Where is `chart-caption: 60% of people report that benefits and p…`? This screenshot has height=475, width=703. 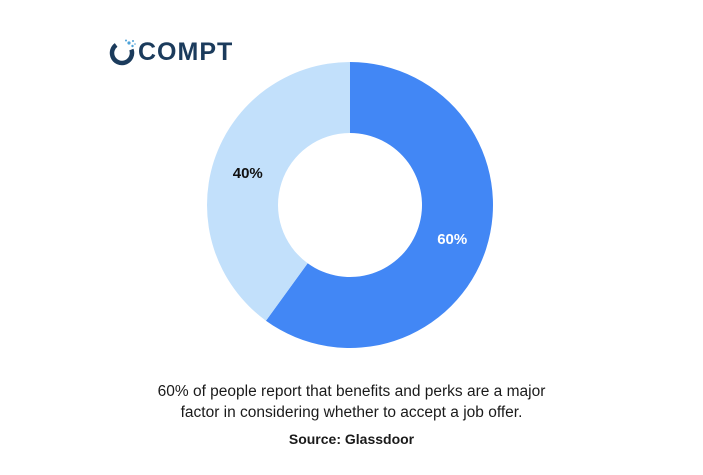
chart-caption: 60% of people report that benefits and p… is located at coordinates (351, 402).